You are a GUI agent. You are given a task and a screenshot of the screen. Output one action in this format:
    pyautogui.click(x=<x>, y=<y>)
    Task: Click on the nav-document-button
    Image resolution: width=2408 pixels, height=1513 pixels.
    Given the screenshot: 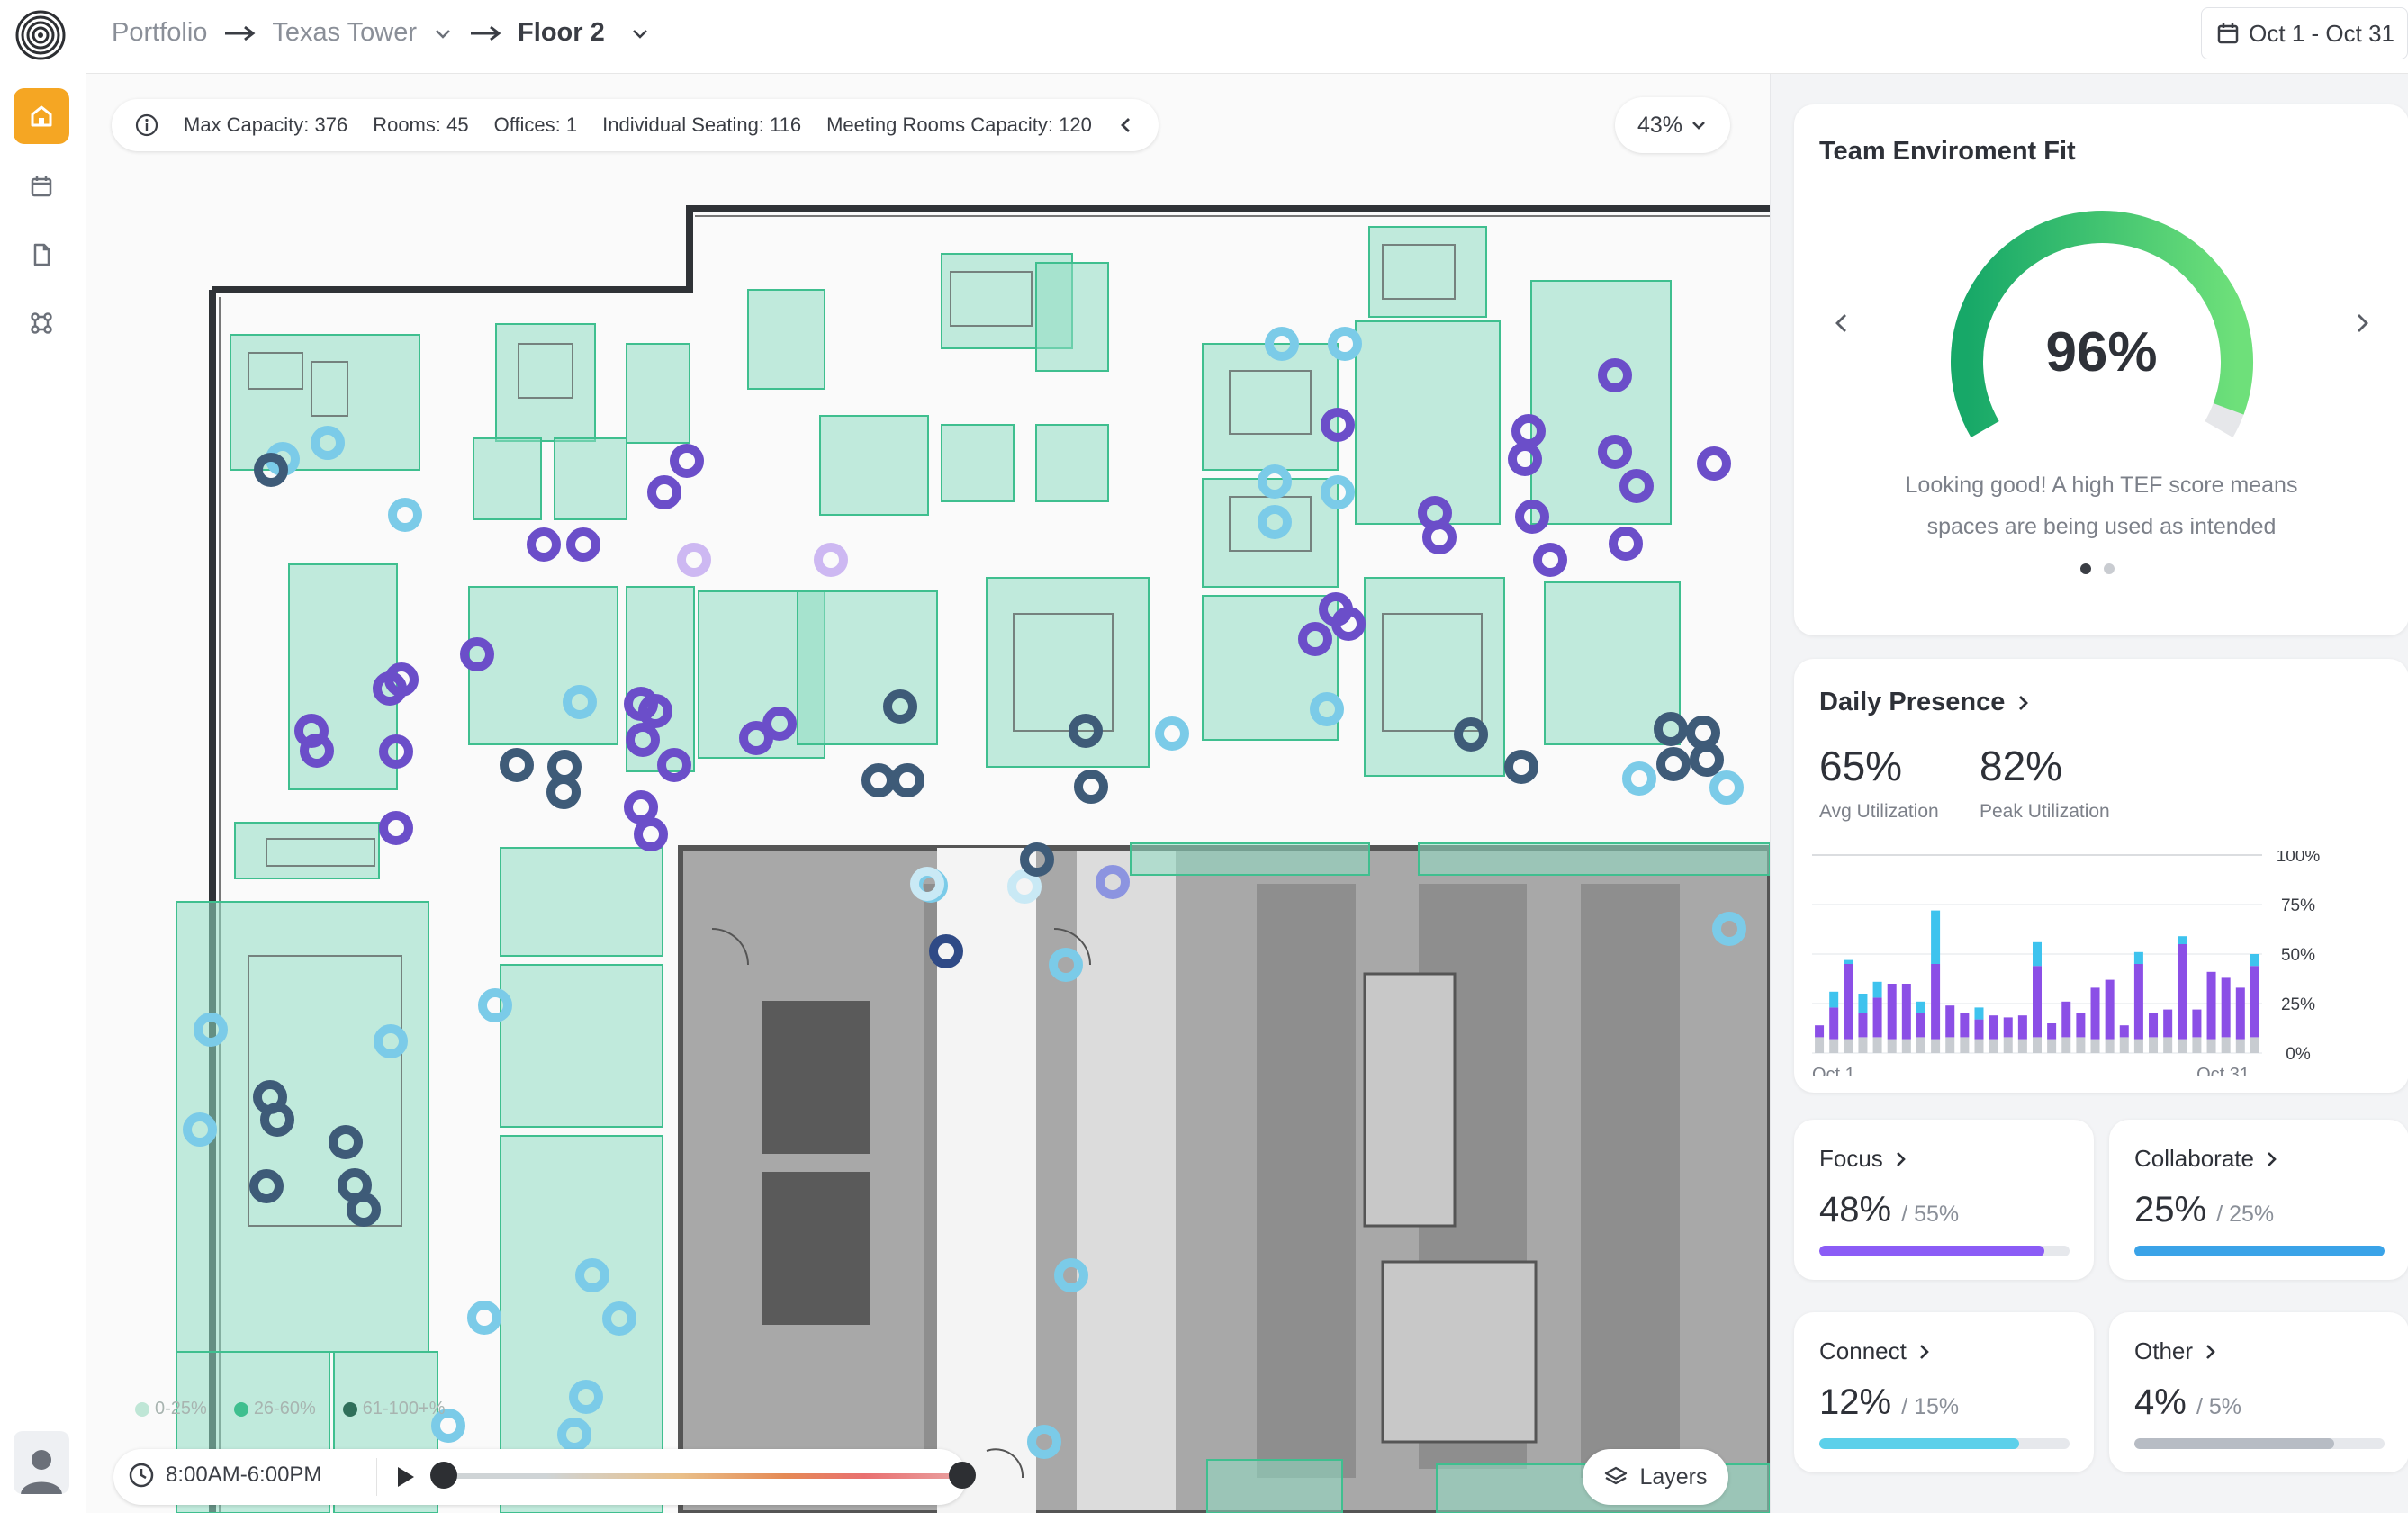 What is the action you would take?
    pyautogui.click(x=42, y=255)
    